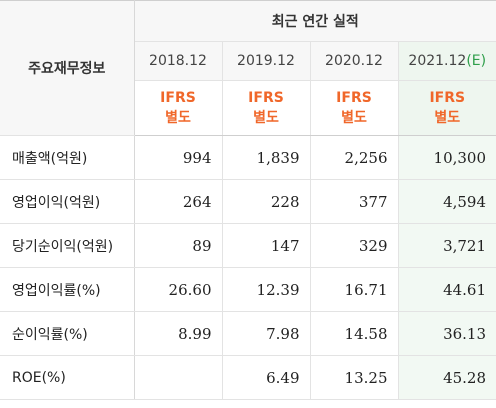 The image size is (496, 408). I want to click on cell-value: 12.39, so click(266, 289).